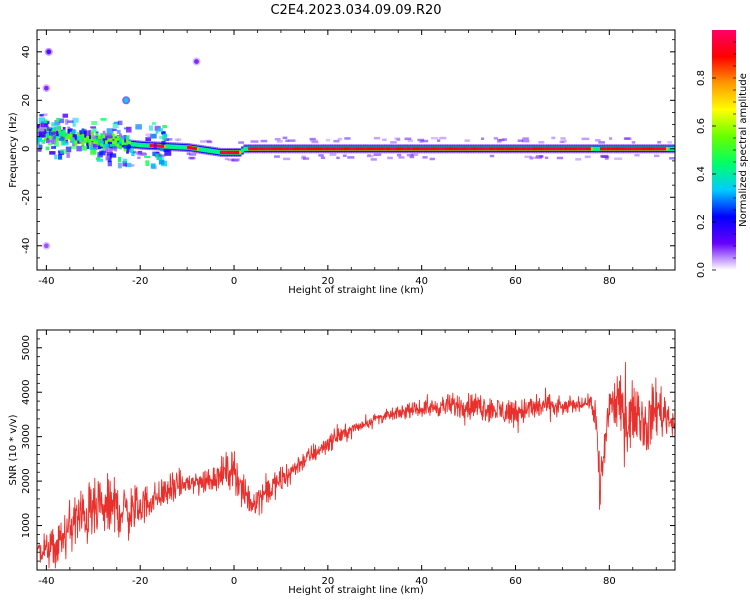 This screenshot has width=750, height=600. I want to click on x-tick-label: 20, so click(327, 281).